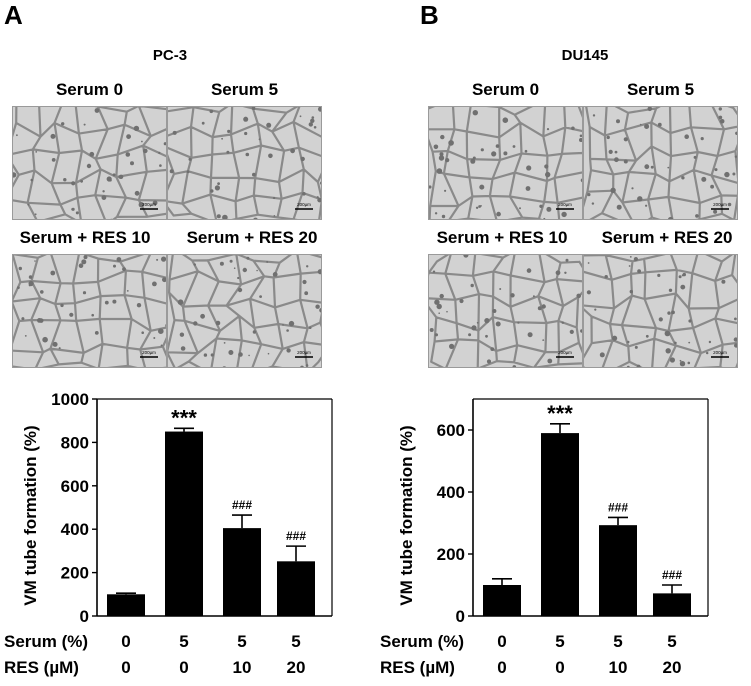 Image resolution: width=751 pixels, height=686 pixels. Describe the element at coordinates (46, 641) in the screenshot. I see `pc3-serum-row-label: Serum (%)` at that location.